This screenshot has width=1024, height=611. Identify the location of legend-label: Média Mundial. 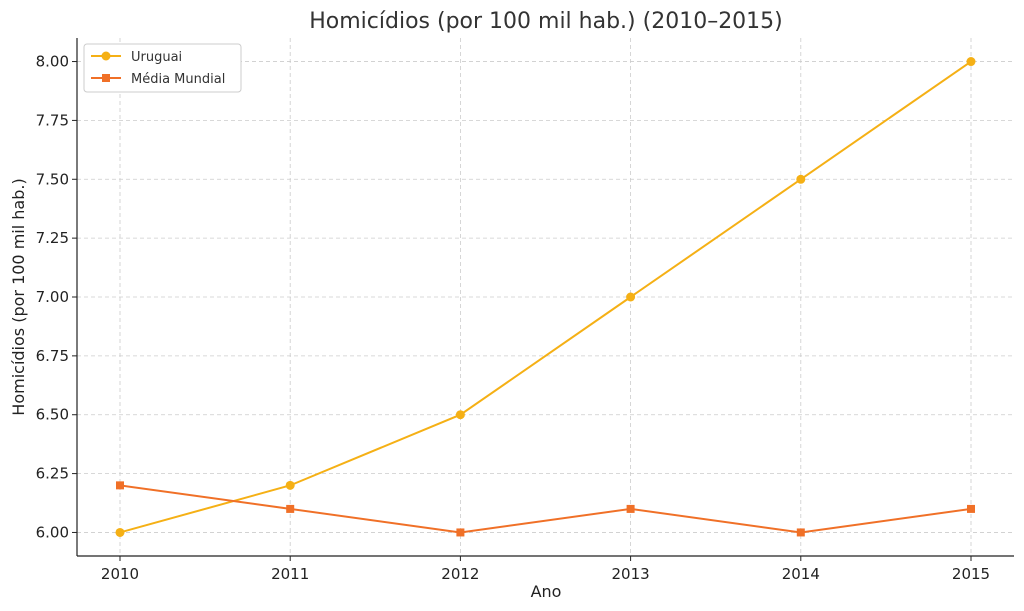
(178, 79).